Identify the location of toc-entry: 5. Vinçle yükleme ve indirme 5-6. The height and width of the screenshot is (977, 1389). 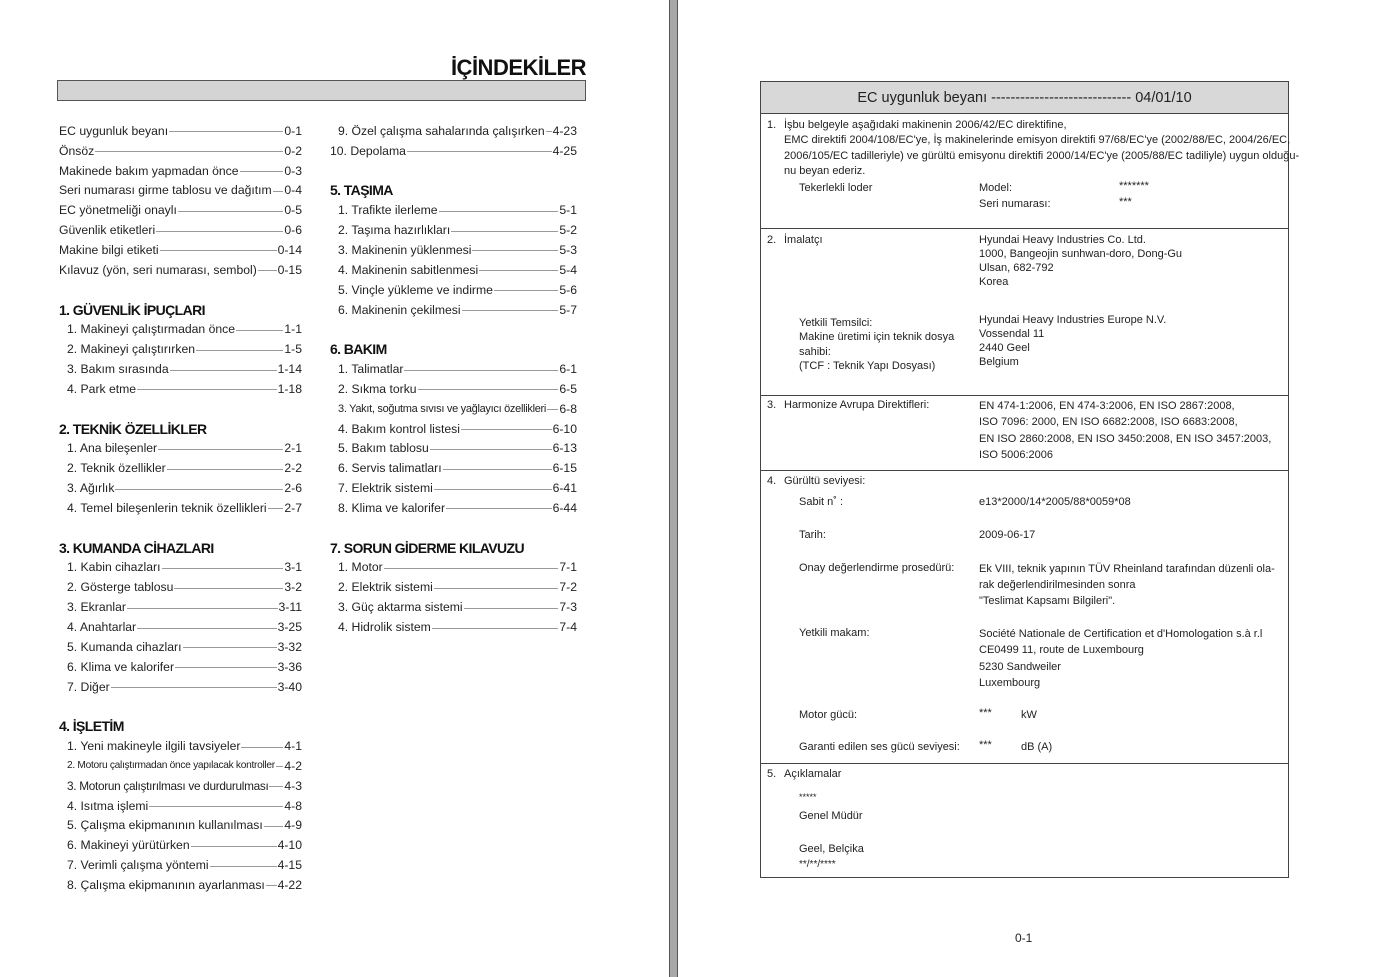
(453, 290).